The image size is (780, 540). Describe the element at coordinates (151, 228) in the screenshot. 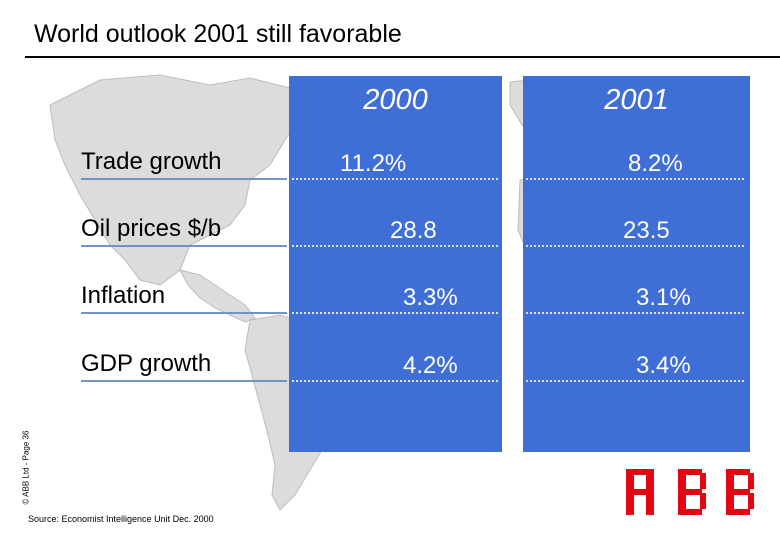

I see `row-label-oil-prices: Oil prices $/b` at that location.